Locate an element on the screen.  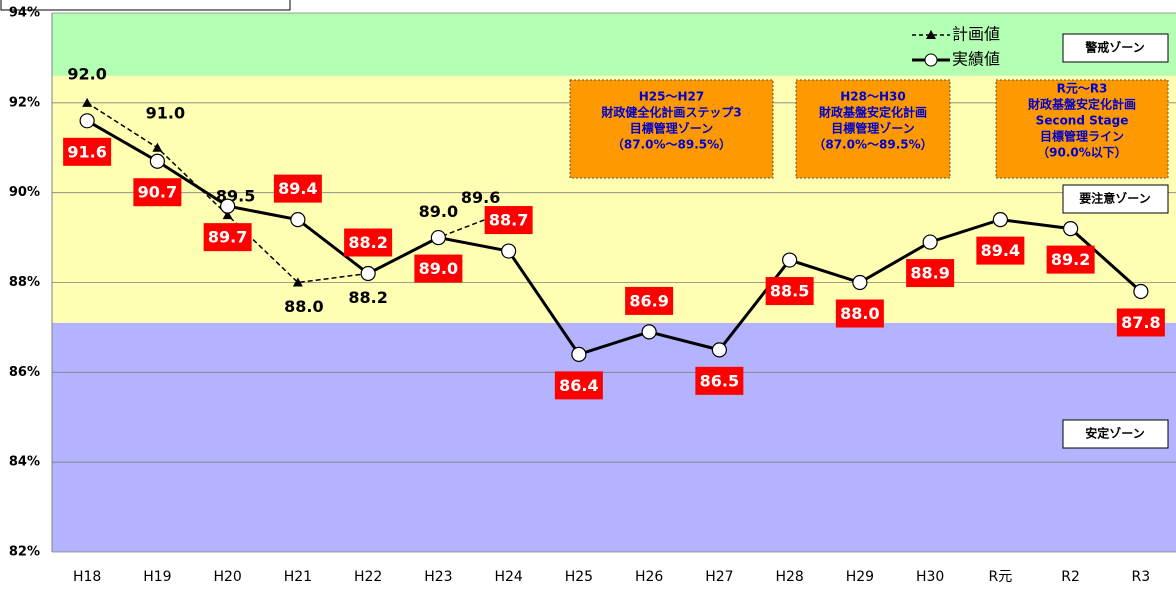
x-tick-label: H30 is located at coordinates (930, 577).